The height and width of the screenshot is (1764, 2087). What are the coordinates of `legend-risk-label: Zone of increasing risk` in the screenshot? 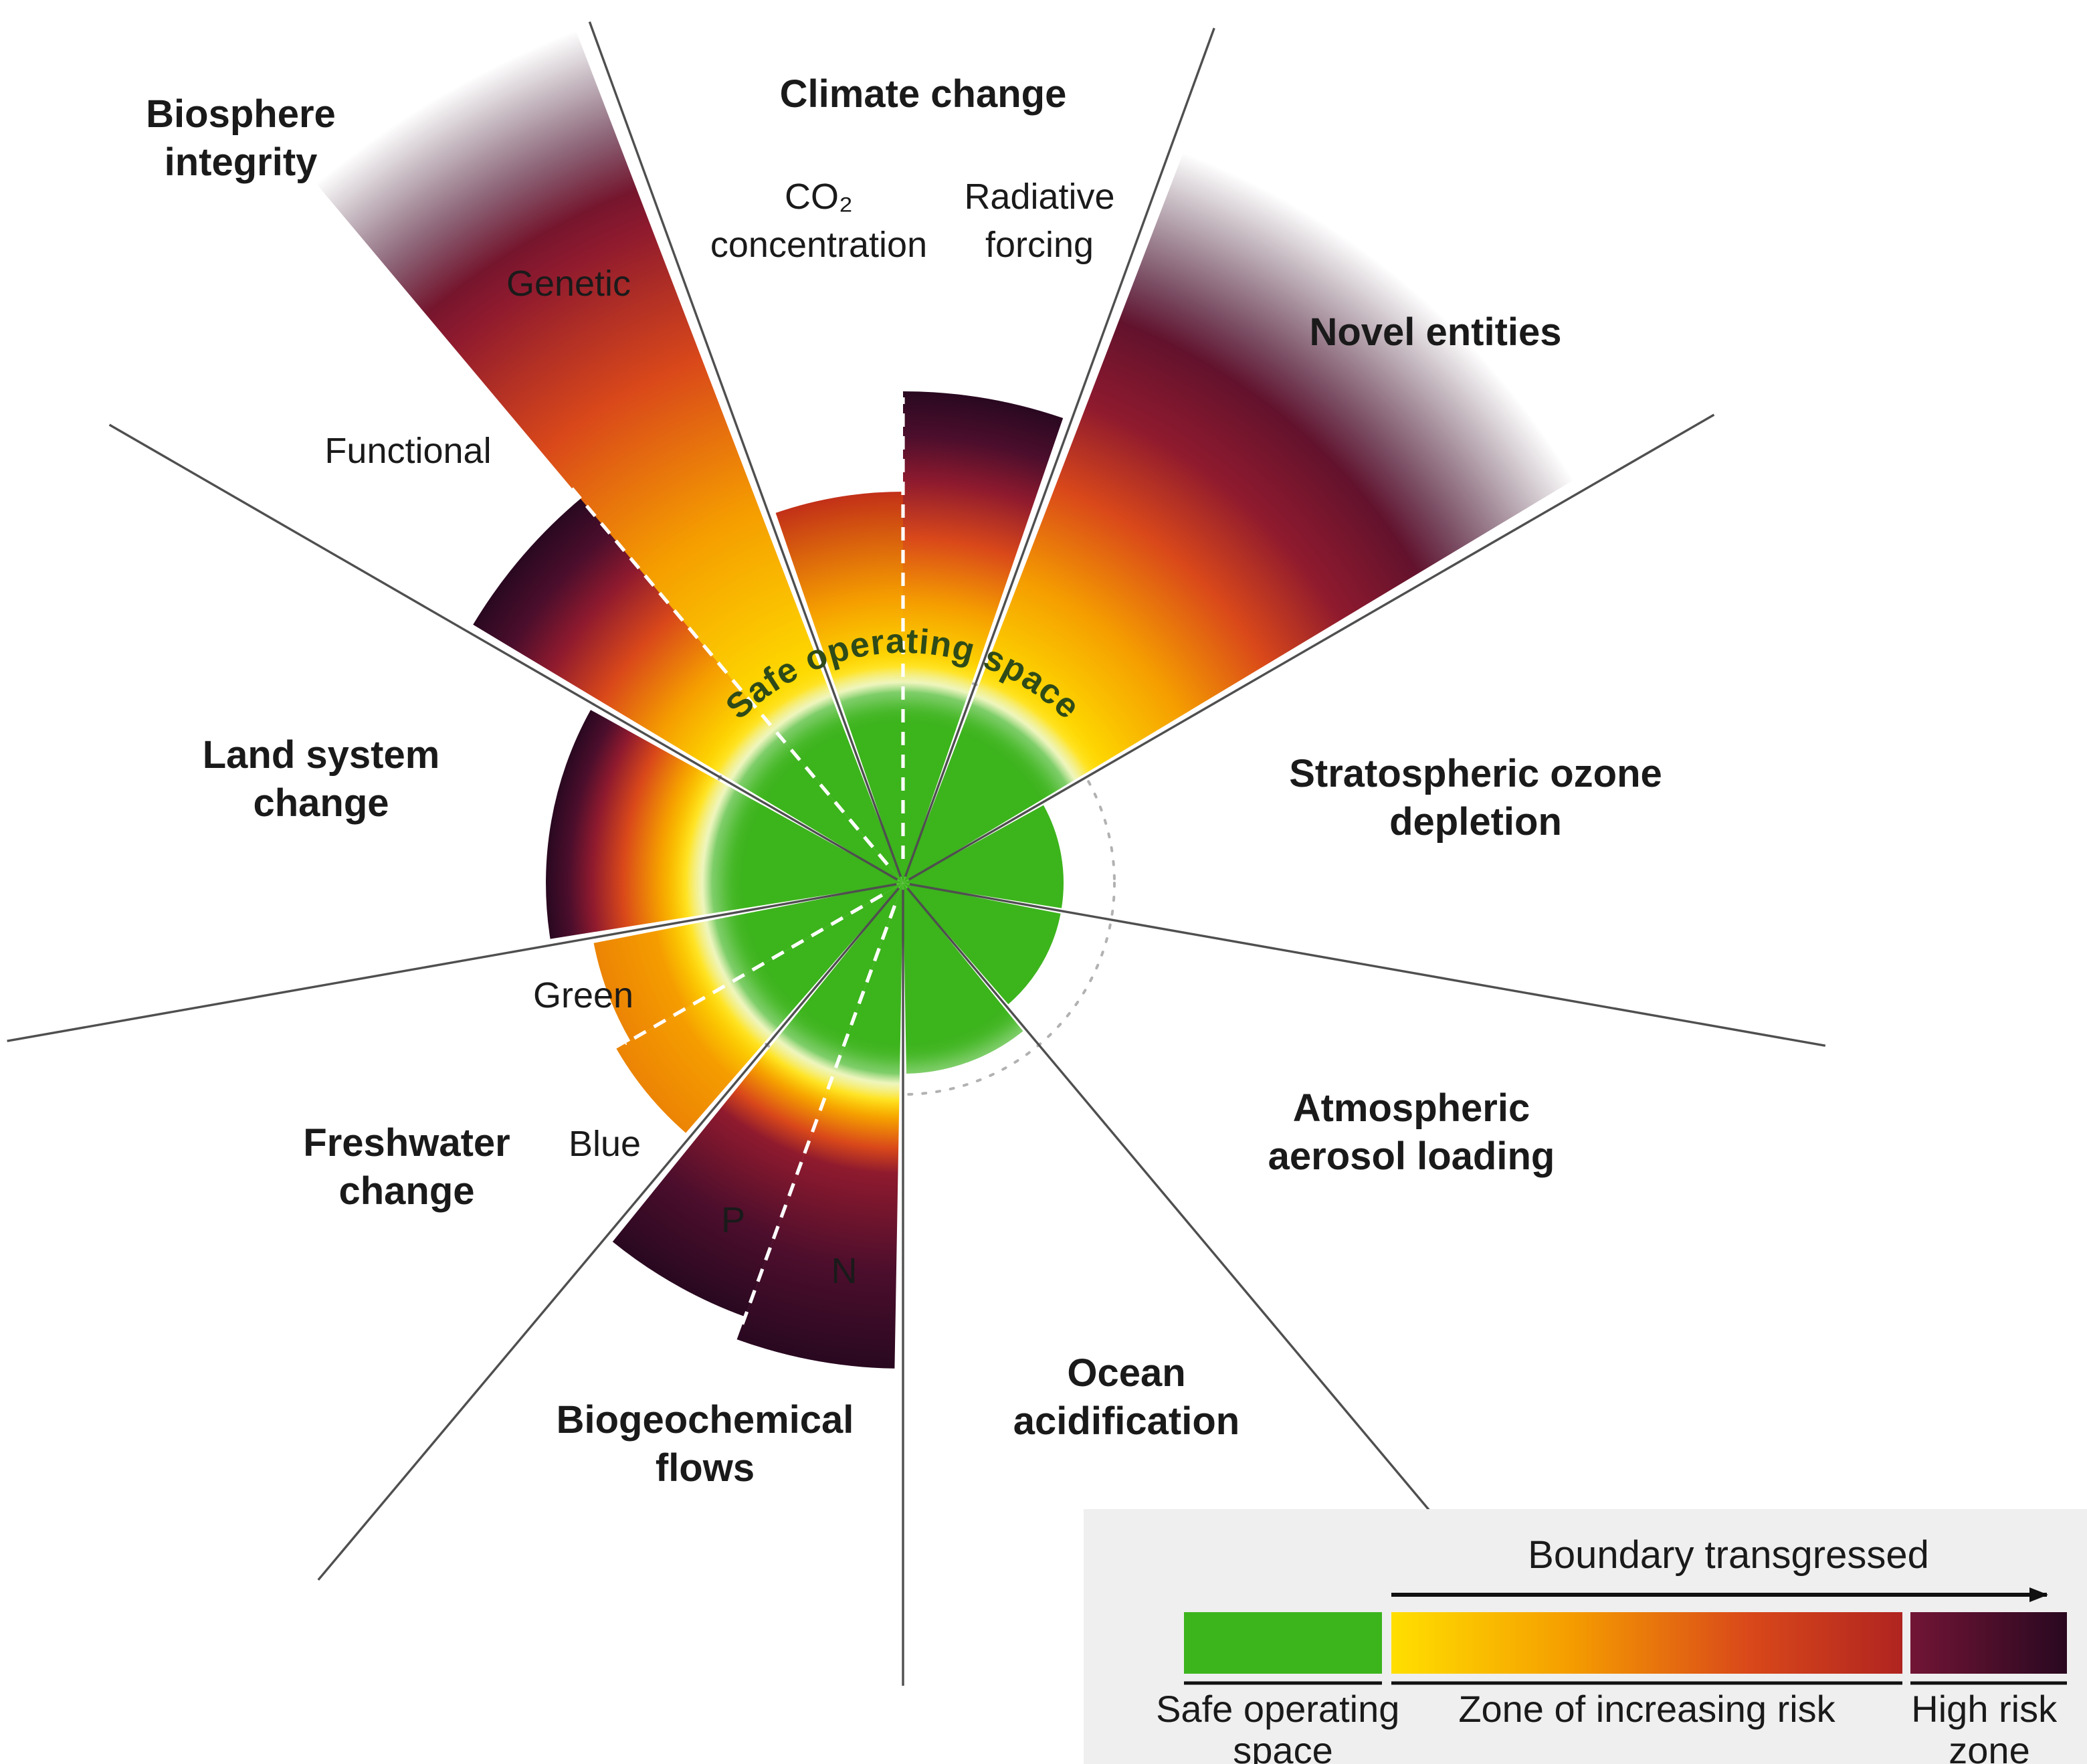 It's located at (1646, 1709).